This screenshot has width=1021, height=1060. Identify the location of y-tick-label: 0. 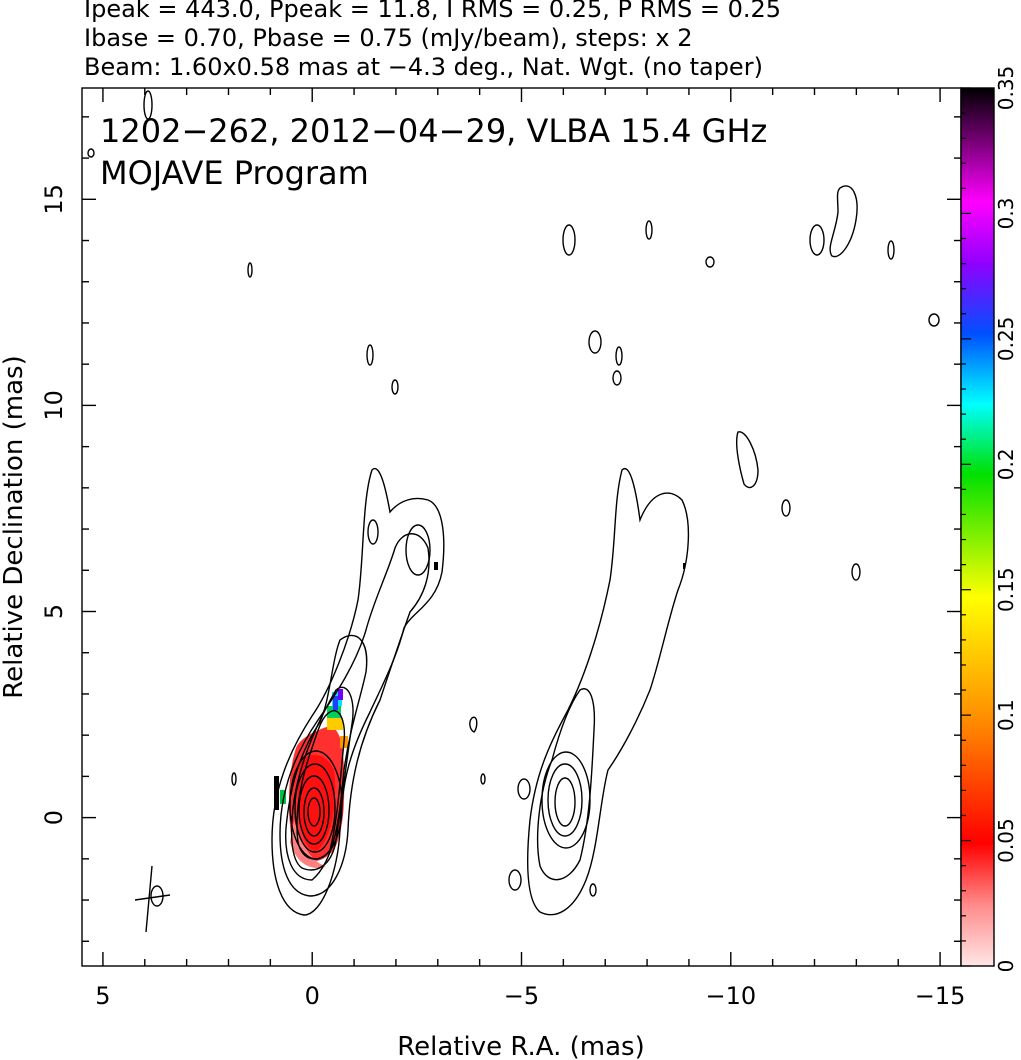
(54, 817).